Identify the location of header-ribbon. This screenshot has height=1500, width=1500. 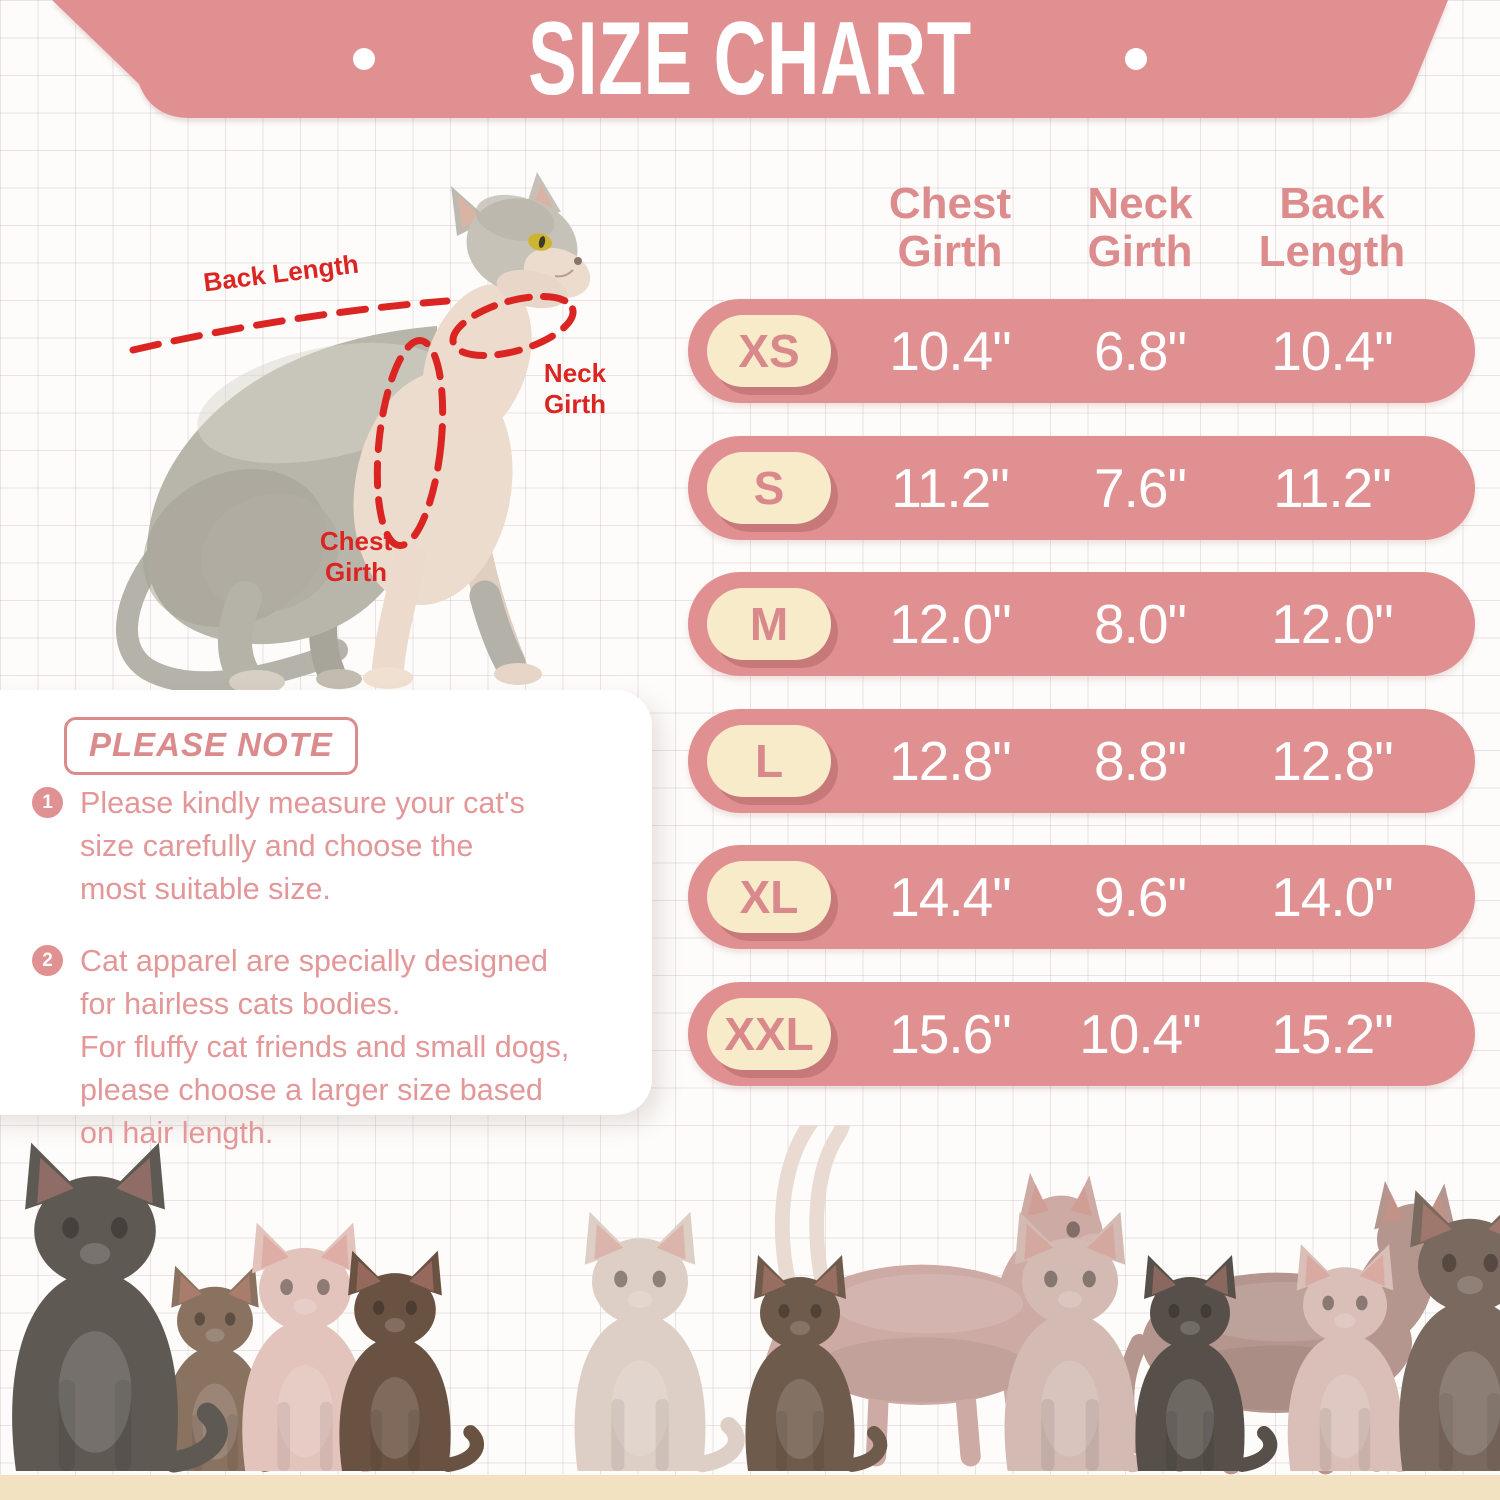
(750, 59).